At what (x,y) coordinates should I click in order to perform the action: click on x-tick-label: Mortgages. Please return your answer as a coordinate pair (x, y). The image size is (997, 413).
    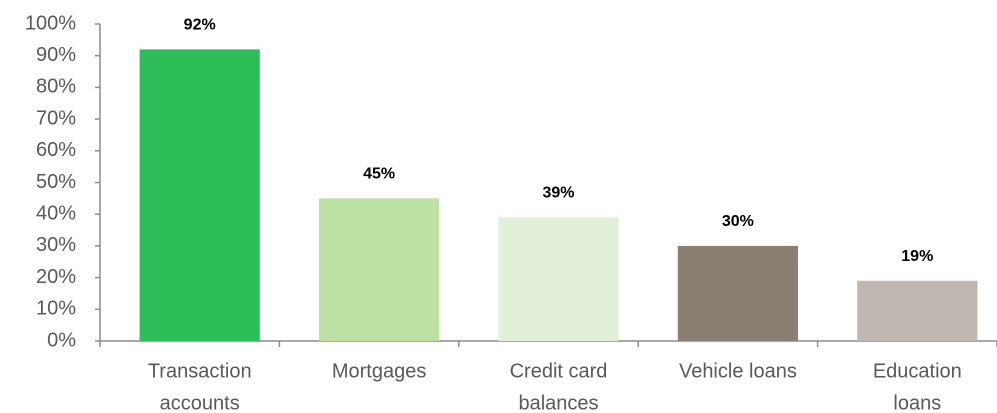
    Looking at the image, I should click on (379, 371).